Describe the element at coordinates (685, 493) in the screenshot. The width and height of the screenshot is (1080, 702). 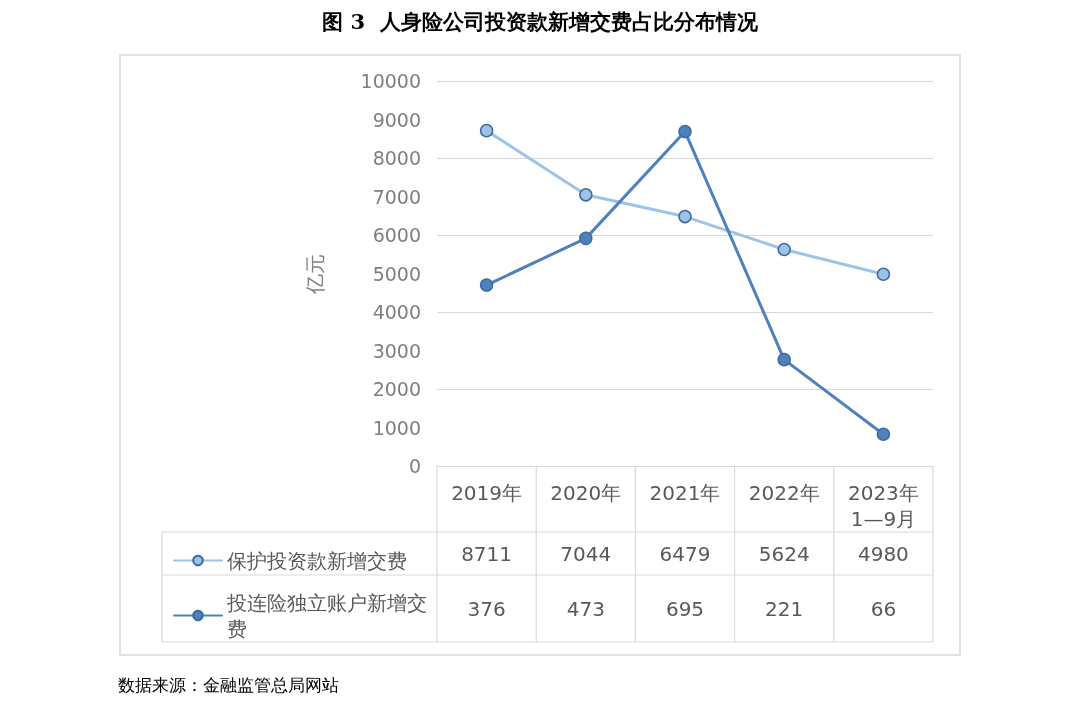
I see `x-tick-label: 2021年` at that location.